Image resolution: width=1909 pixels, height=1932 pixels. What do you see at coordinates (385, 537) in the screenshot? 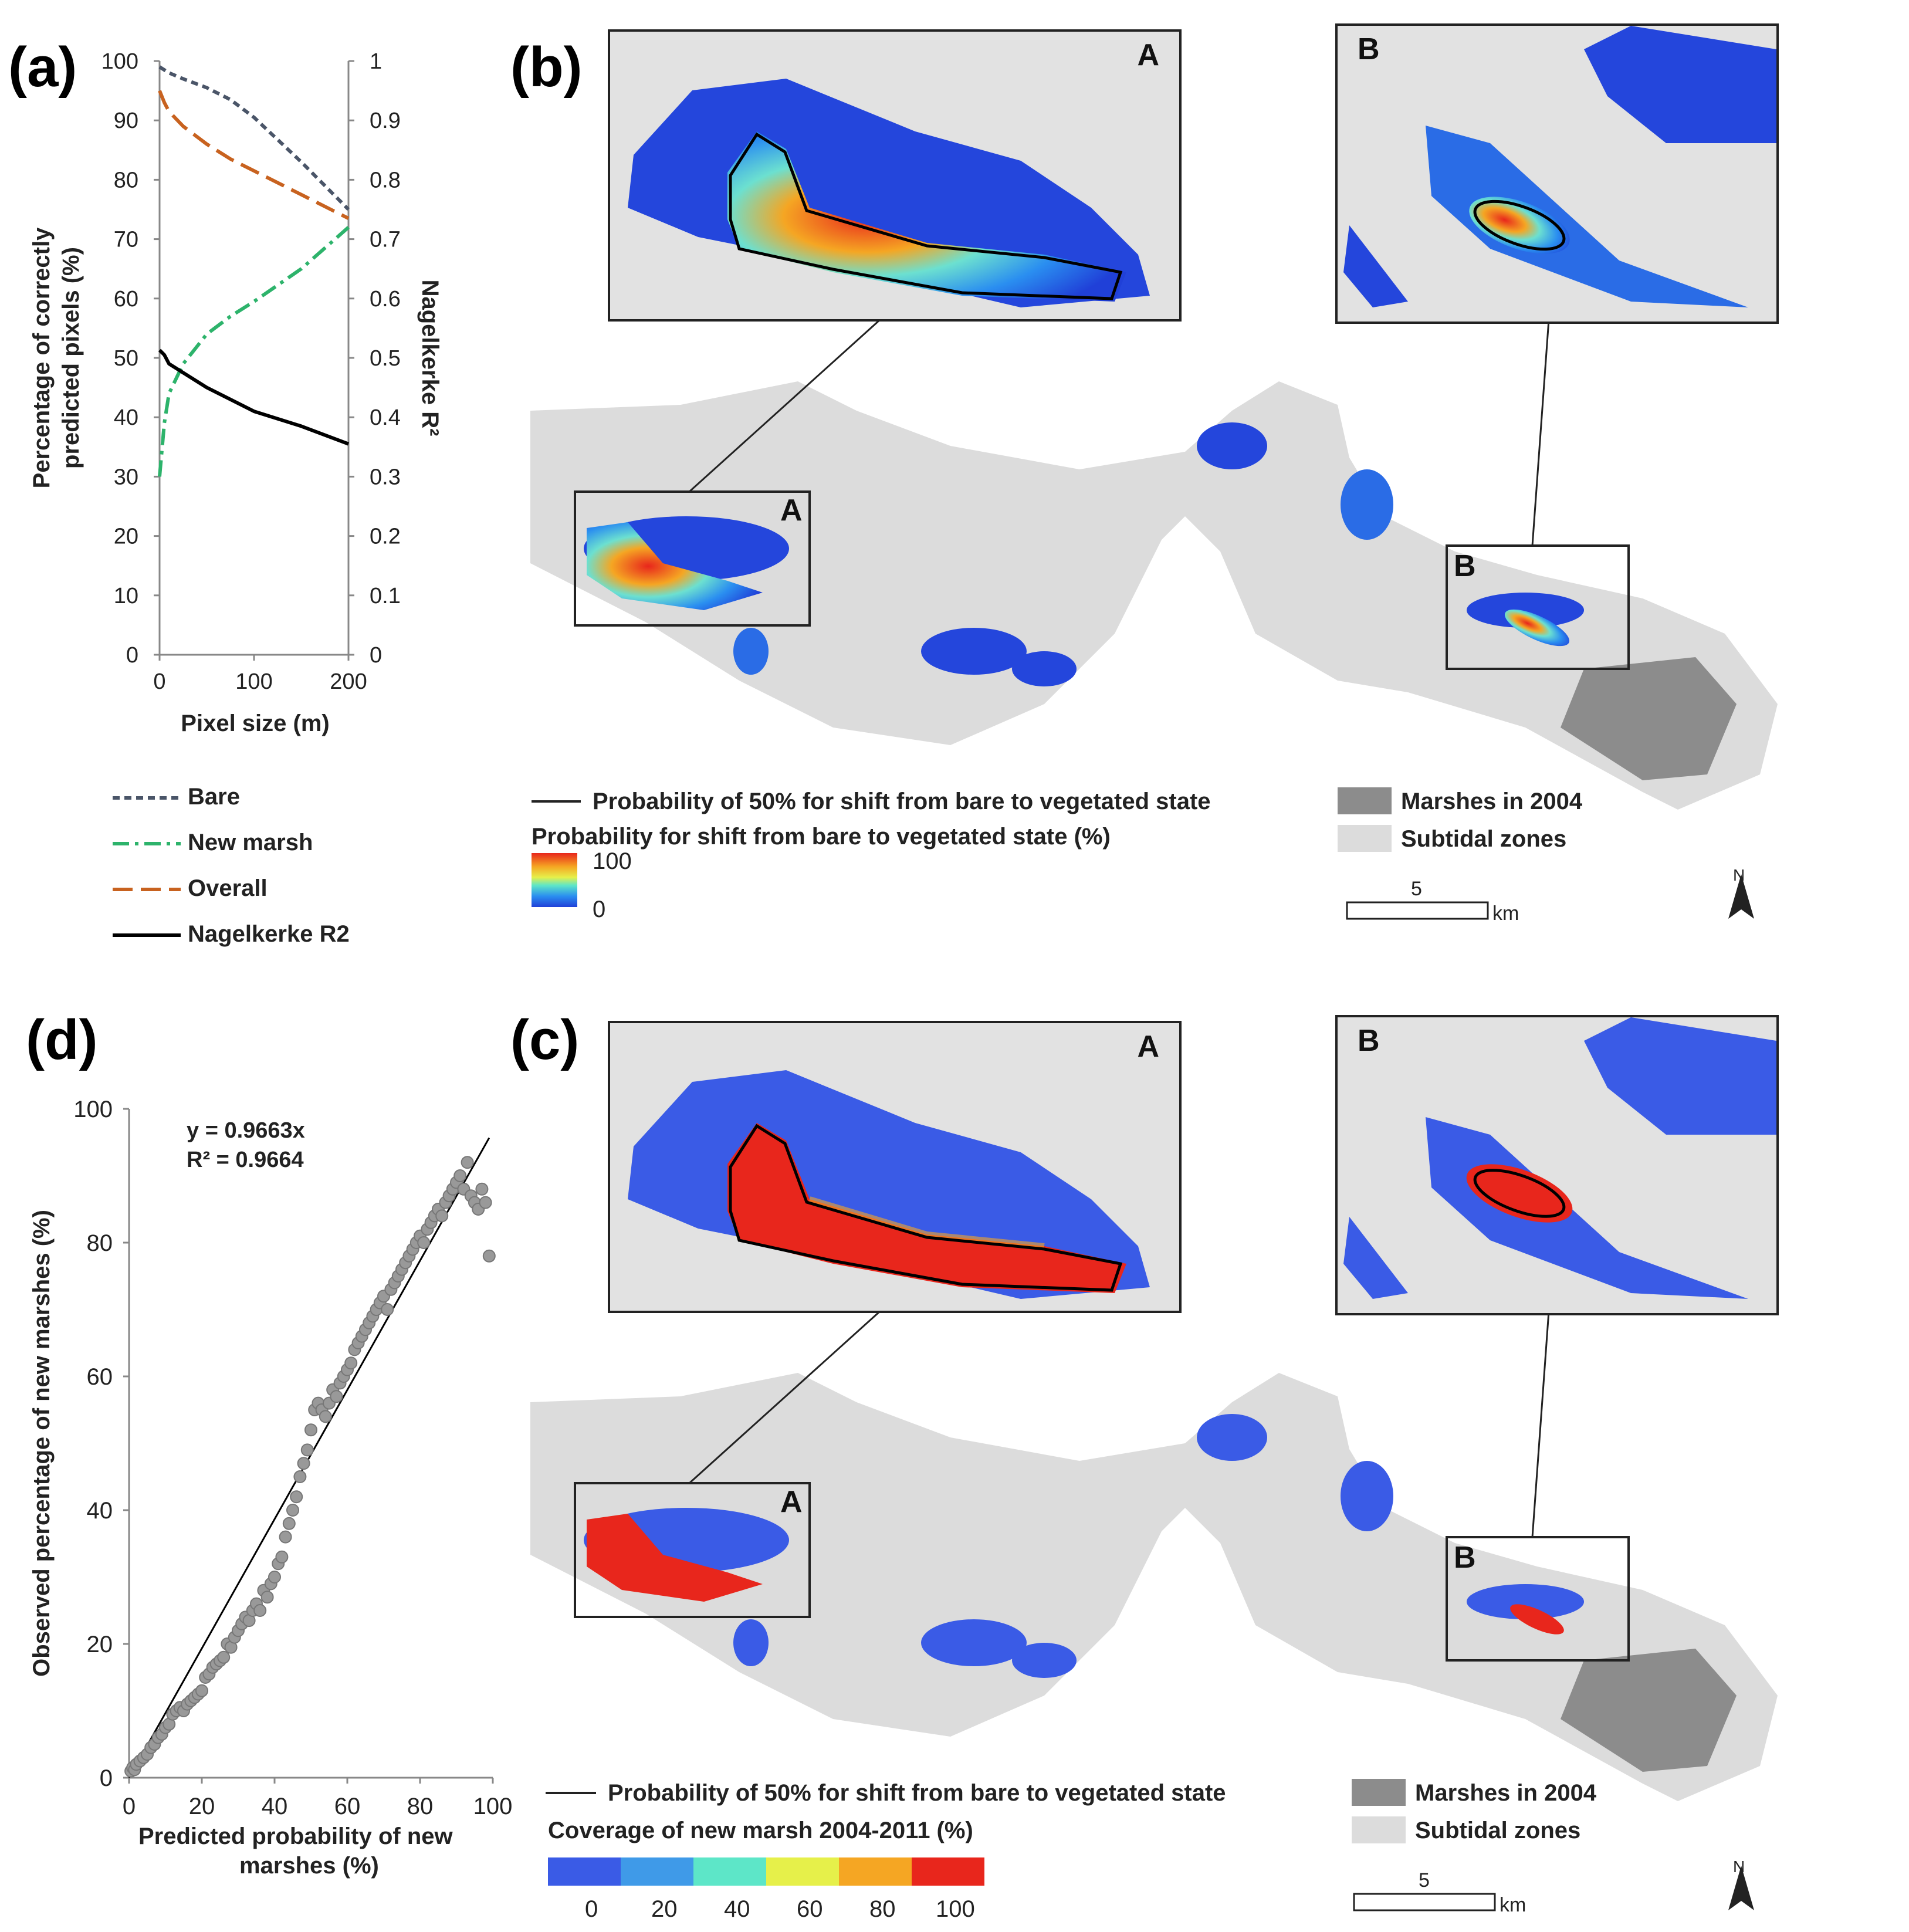
I see `y-tick-label-right: 0.2` at bounding box center [385, 537].